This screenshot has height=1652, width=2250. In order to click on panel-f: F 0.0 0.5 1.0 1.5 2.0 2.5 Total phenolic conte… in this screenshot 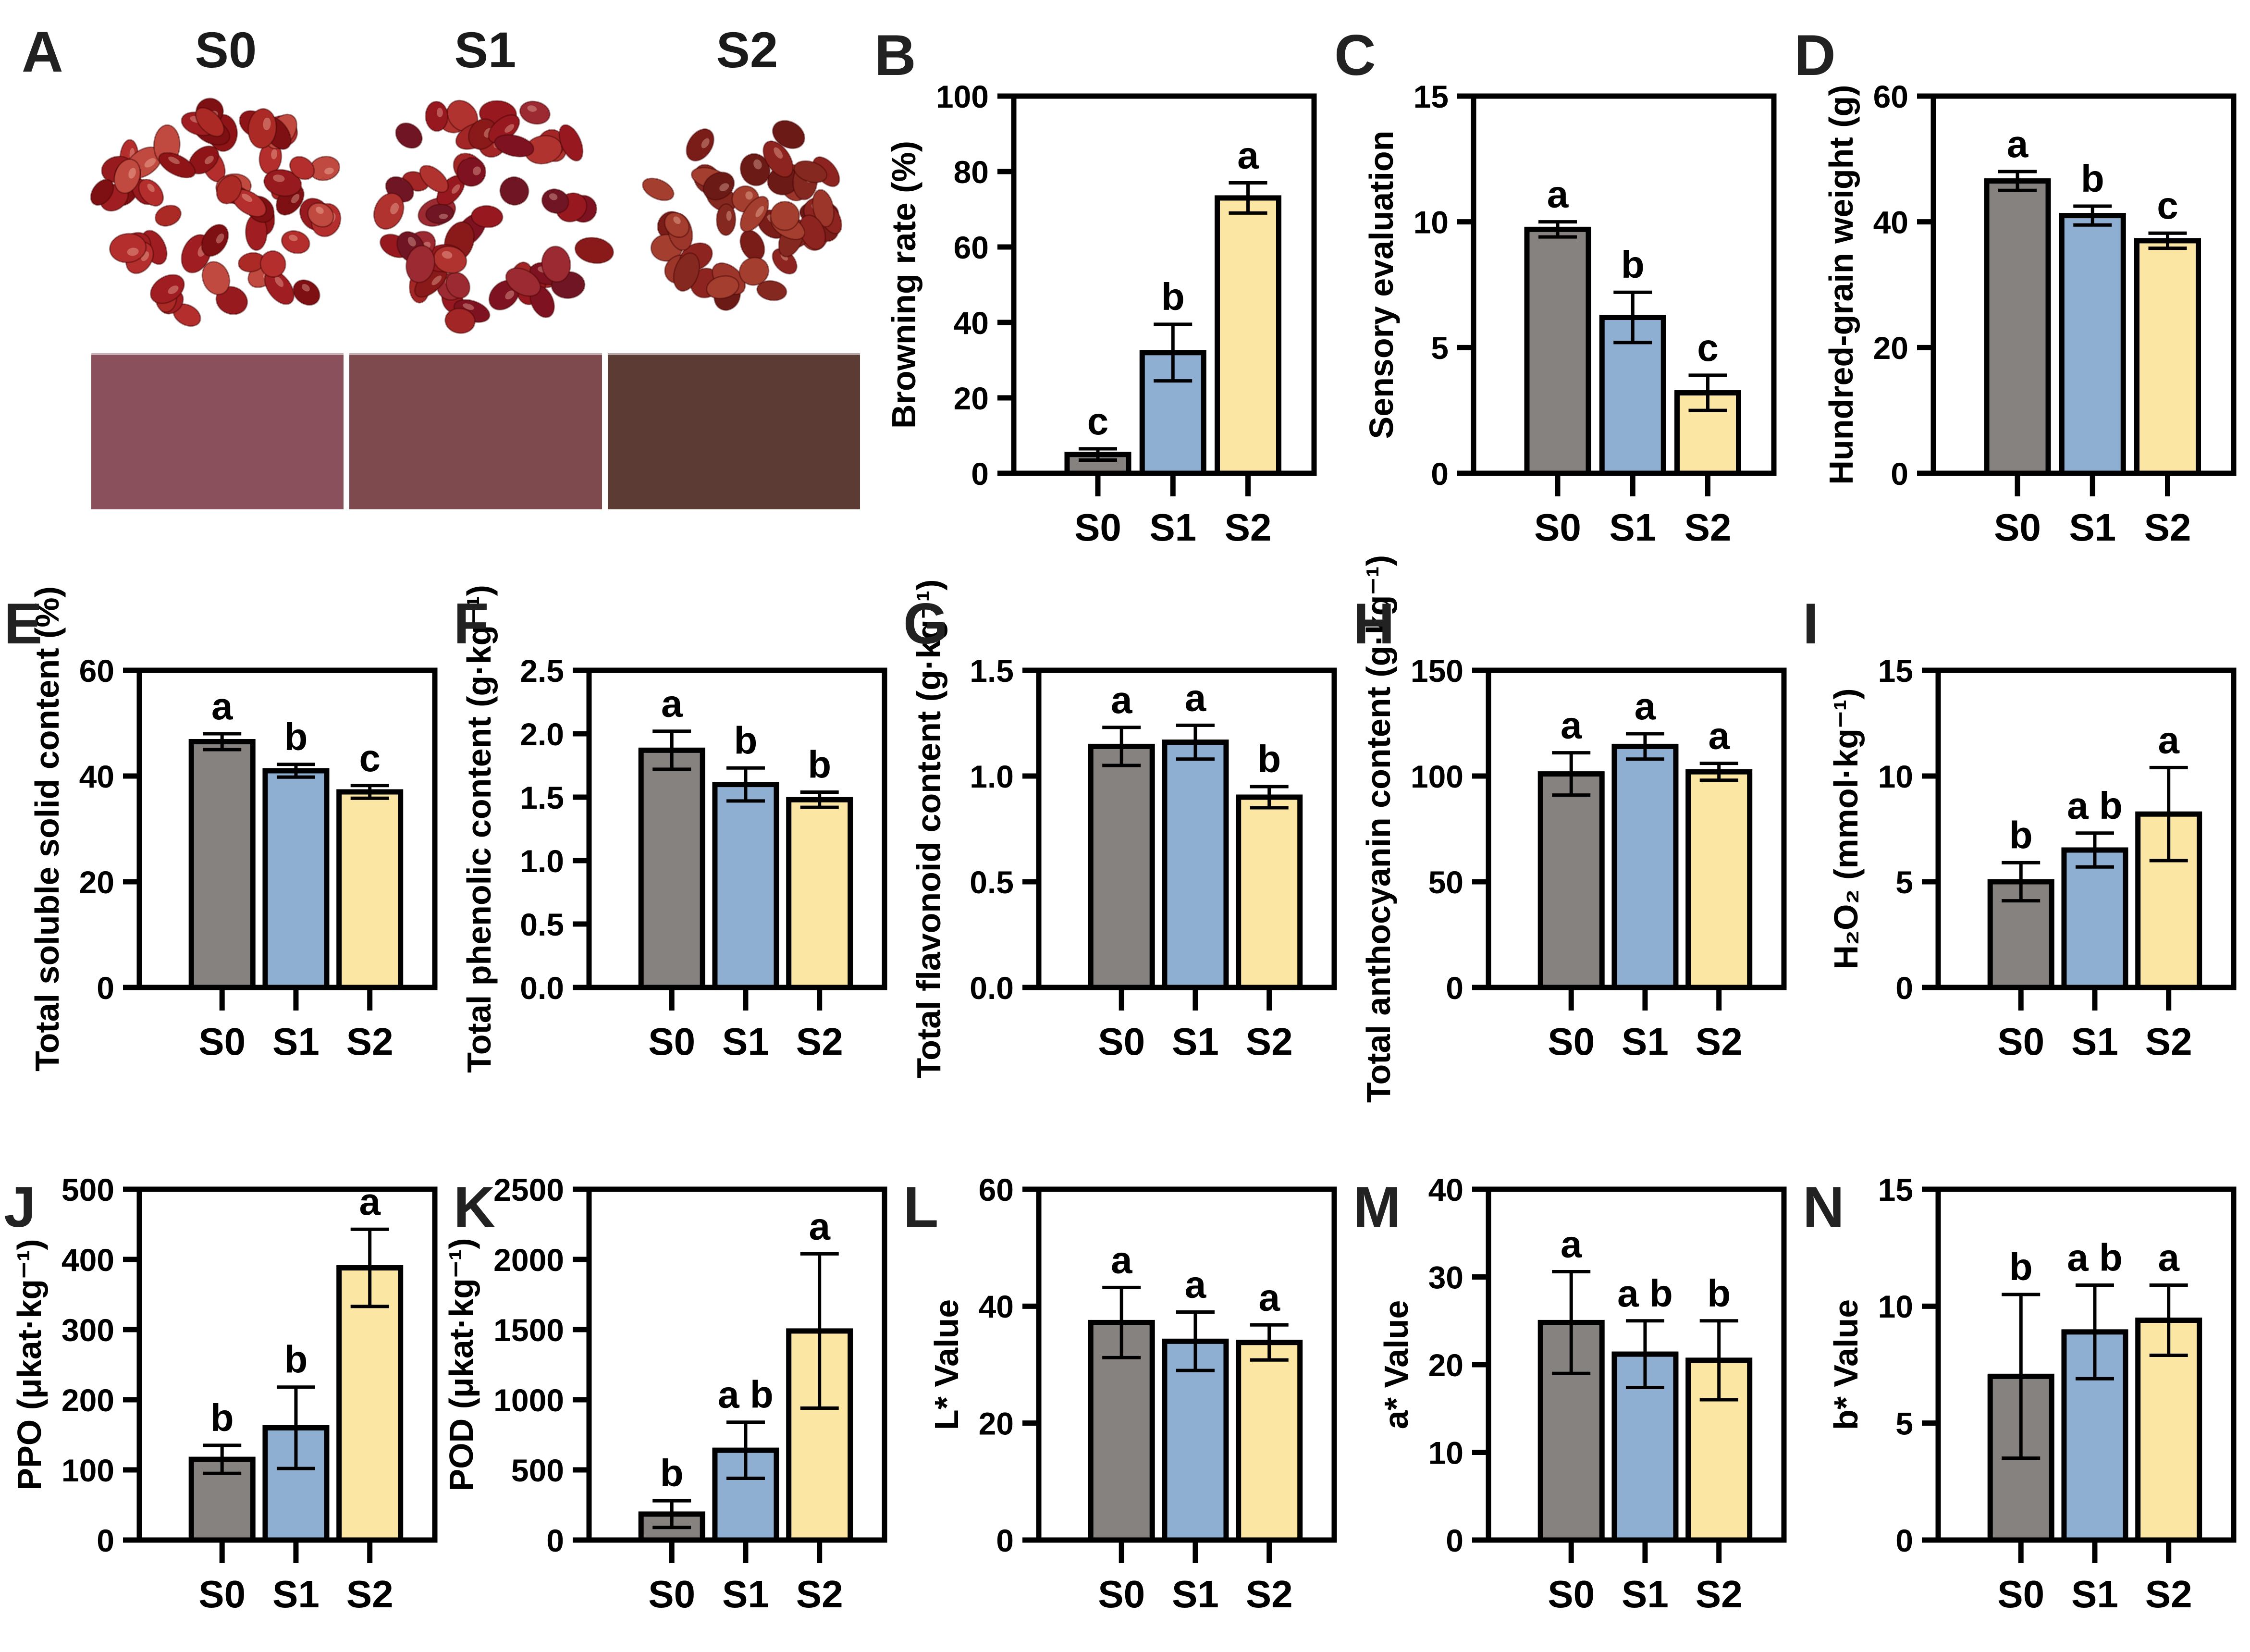, I will do `click(674, 853)`.